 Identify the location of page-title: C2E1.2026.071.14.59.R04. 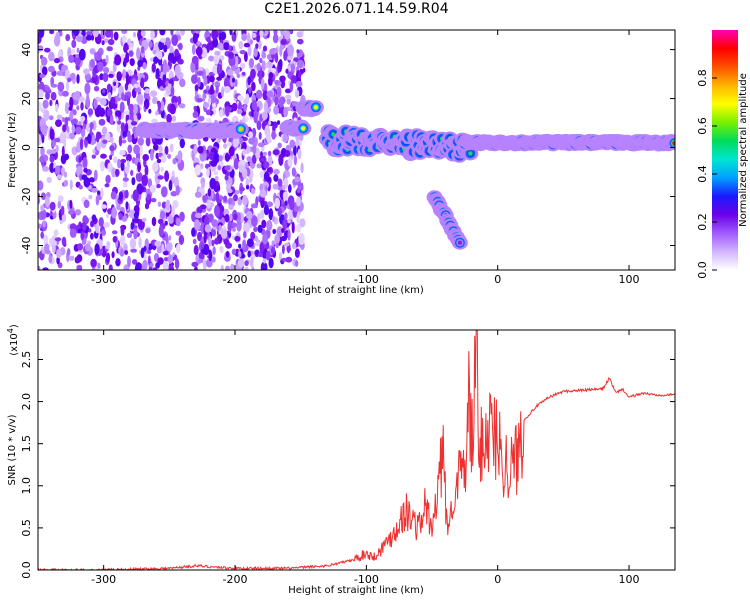
(356, 9).